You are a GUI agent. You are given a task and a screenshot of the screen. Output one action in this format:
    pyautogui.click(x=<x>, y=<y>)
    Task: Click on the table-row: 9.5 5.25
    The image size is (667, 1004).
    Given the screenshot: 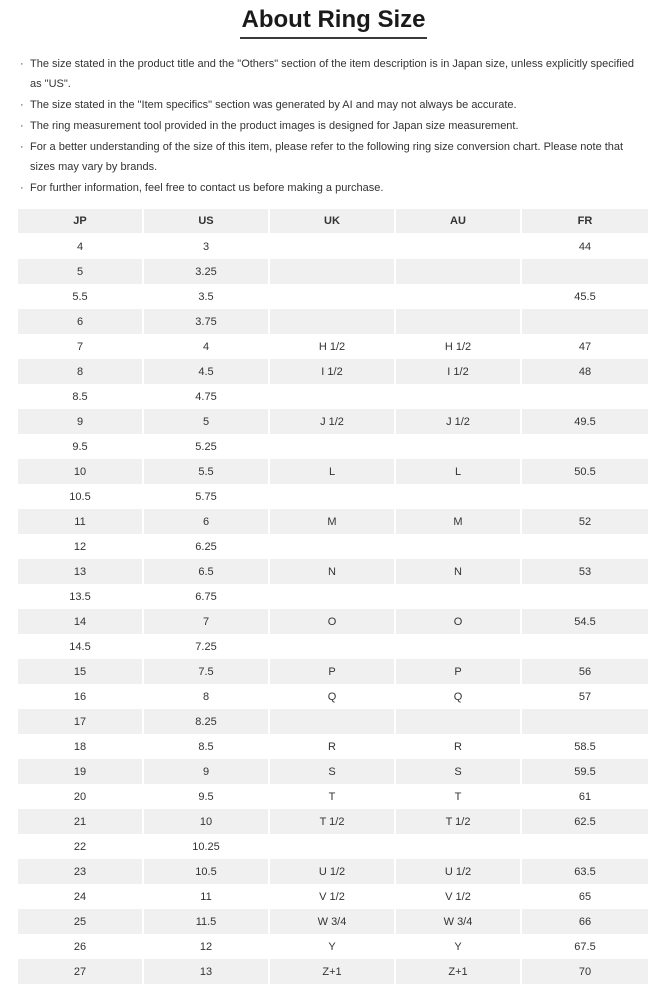 What is the action you would take?
    pyautogui.click(x=333, y=446)
    